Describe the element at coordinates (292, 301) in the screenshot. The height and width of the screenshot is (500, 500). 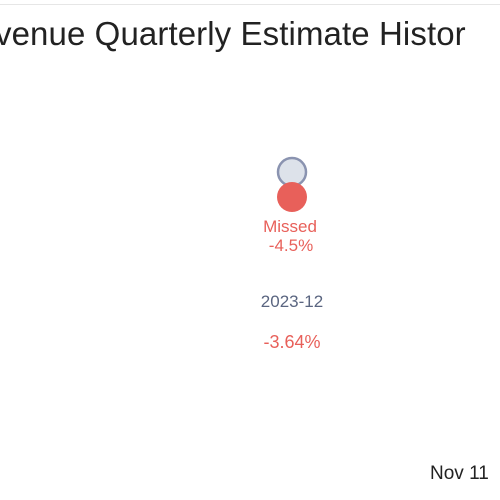
I see `x-tick-label: 2023-12` at that location.